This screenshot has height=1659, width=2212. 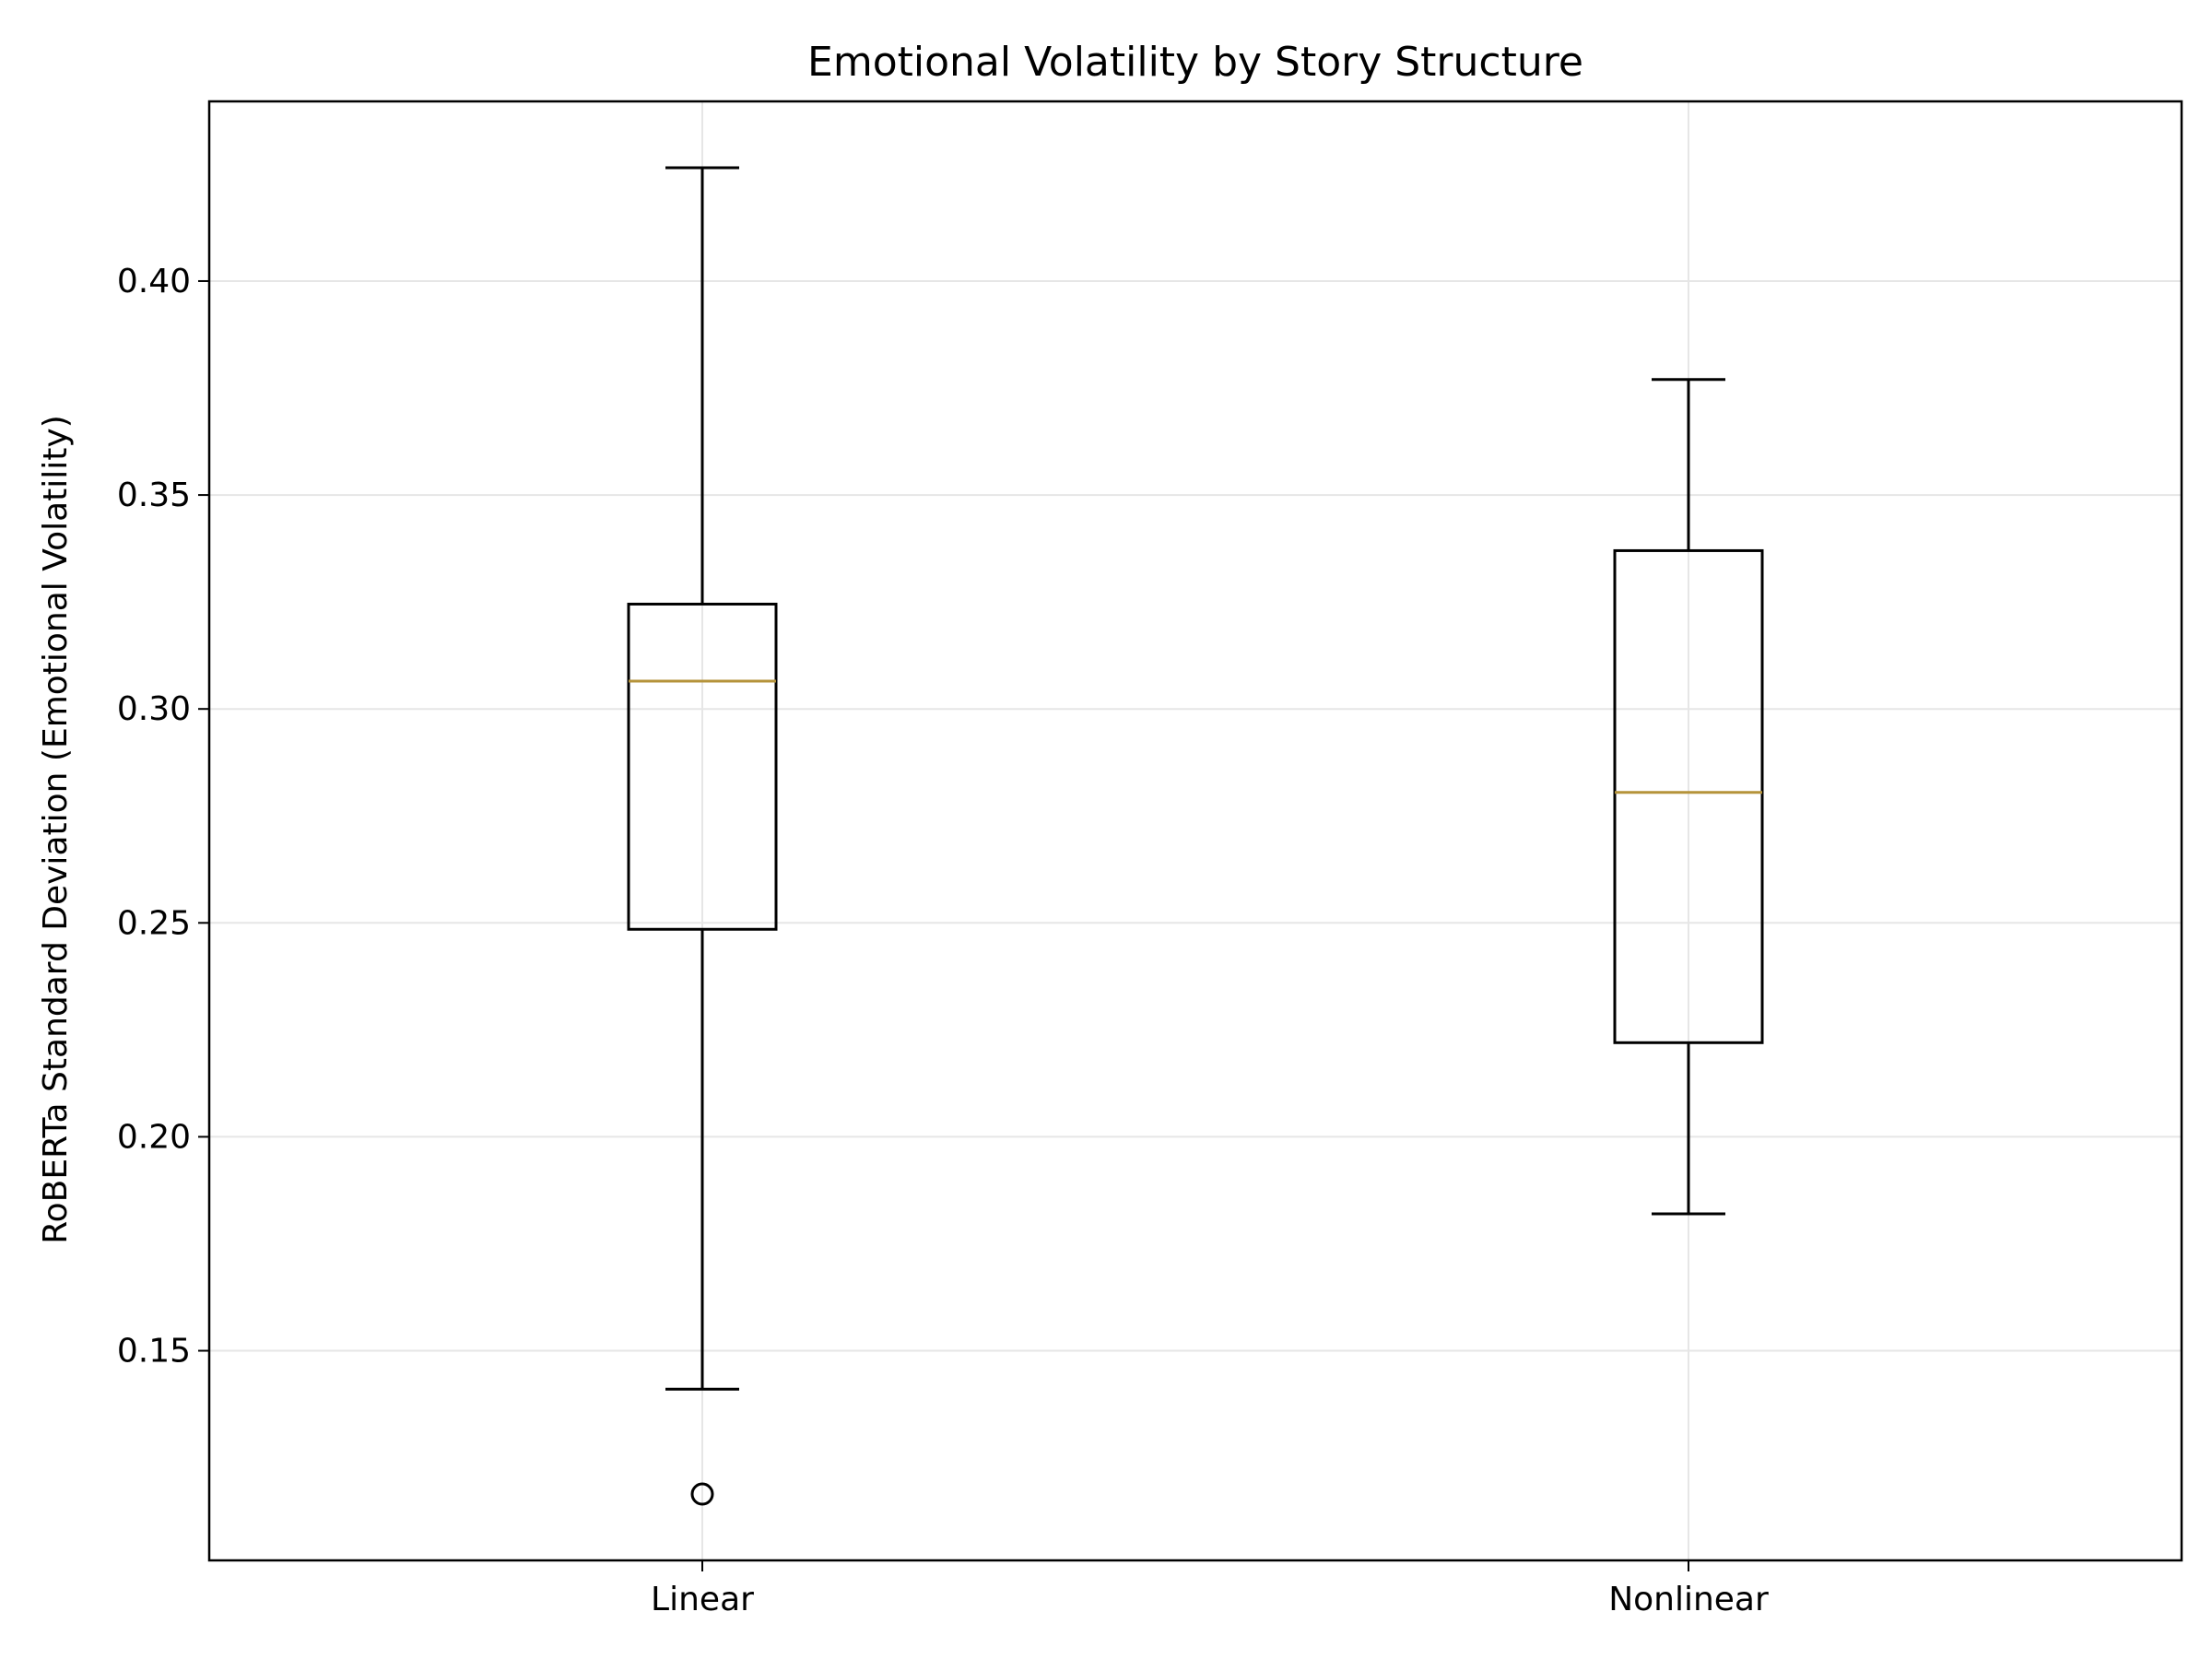 What do you see at coordinates (154, 1352) in the screenshot?
I see `y-tick-label: 0.15` at bounding box center [154, 1352].